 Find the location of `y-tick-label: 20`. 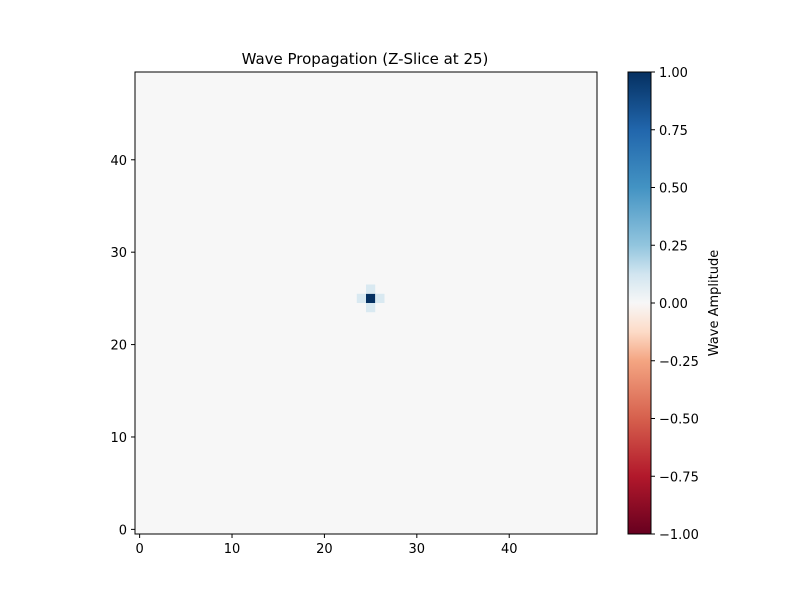

y-tick-label: 20 is located at coordinates (118, 346).